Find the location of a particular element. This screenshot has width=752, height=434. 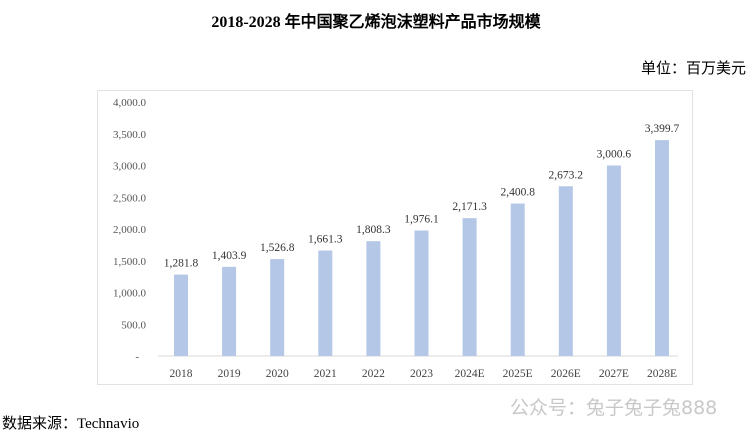

data-label: 1,661.3 is located at coordinates (325, 240).